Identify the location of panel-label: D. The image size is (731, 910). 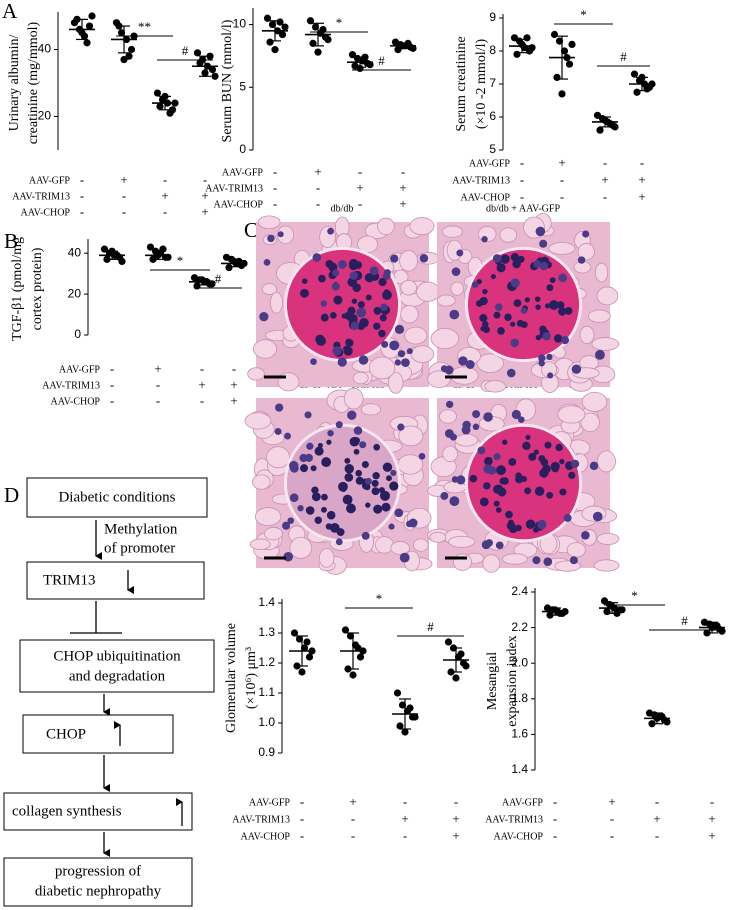
(11, 495).